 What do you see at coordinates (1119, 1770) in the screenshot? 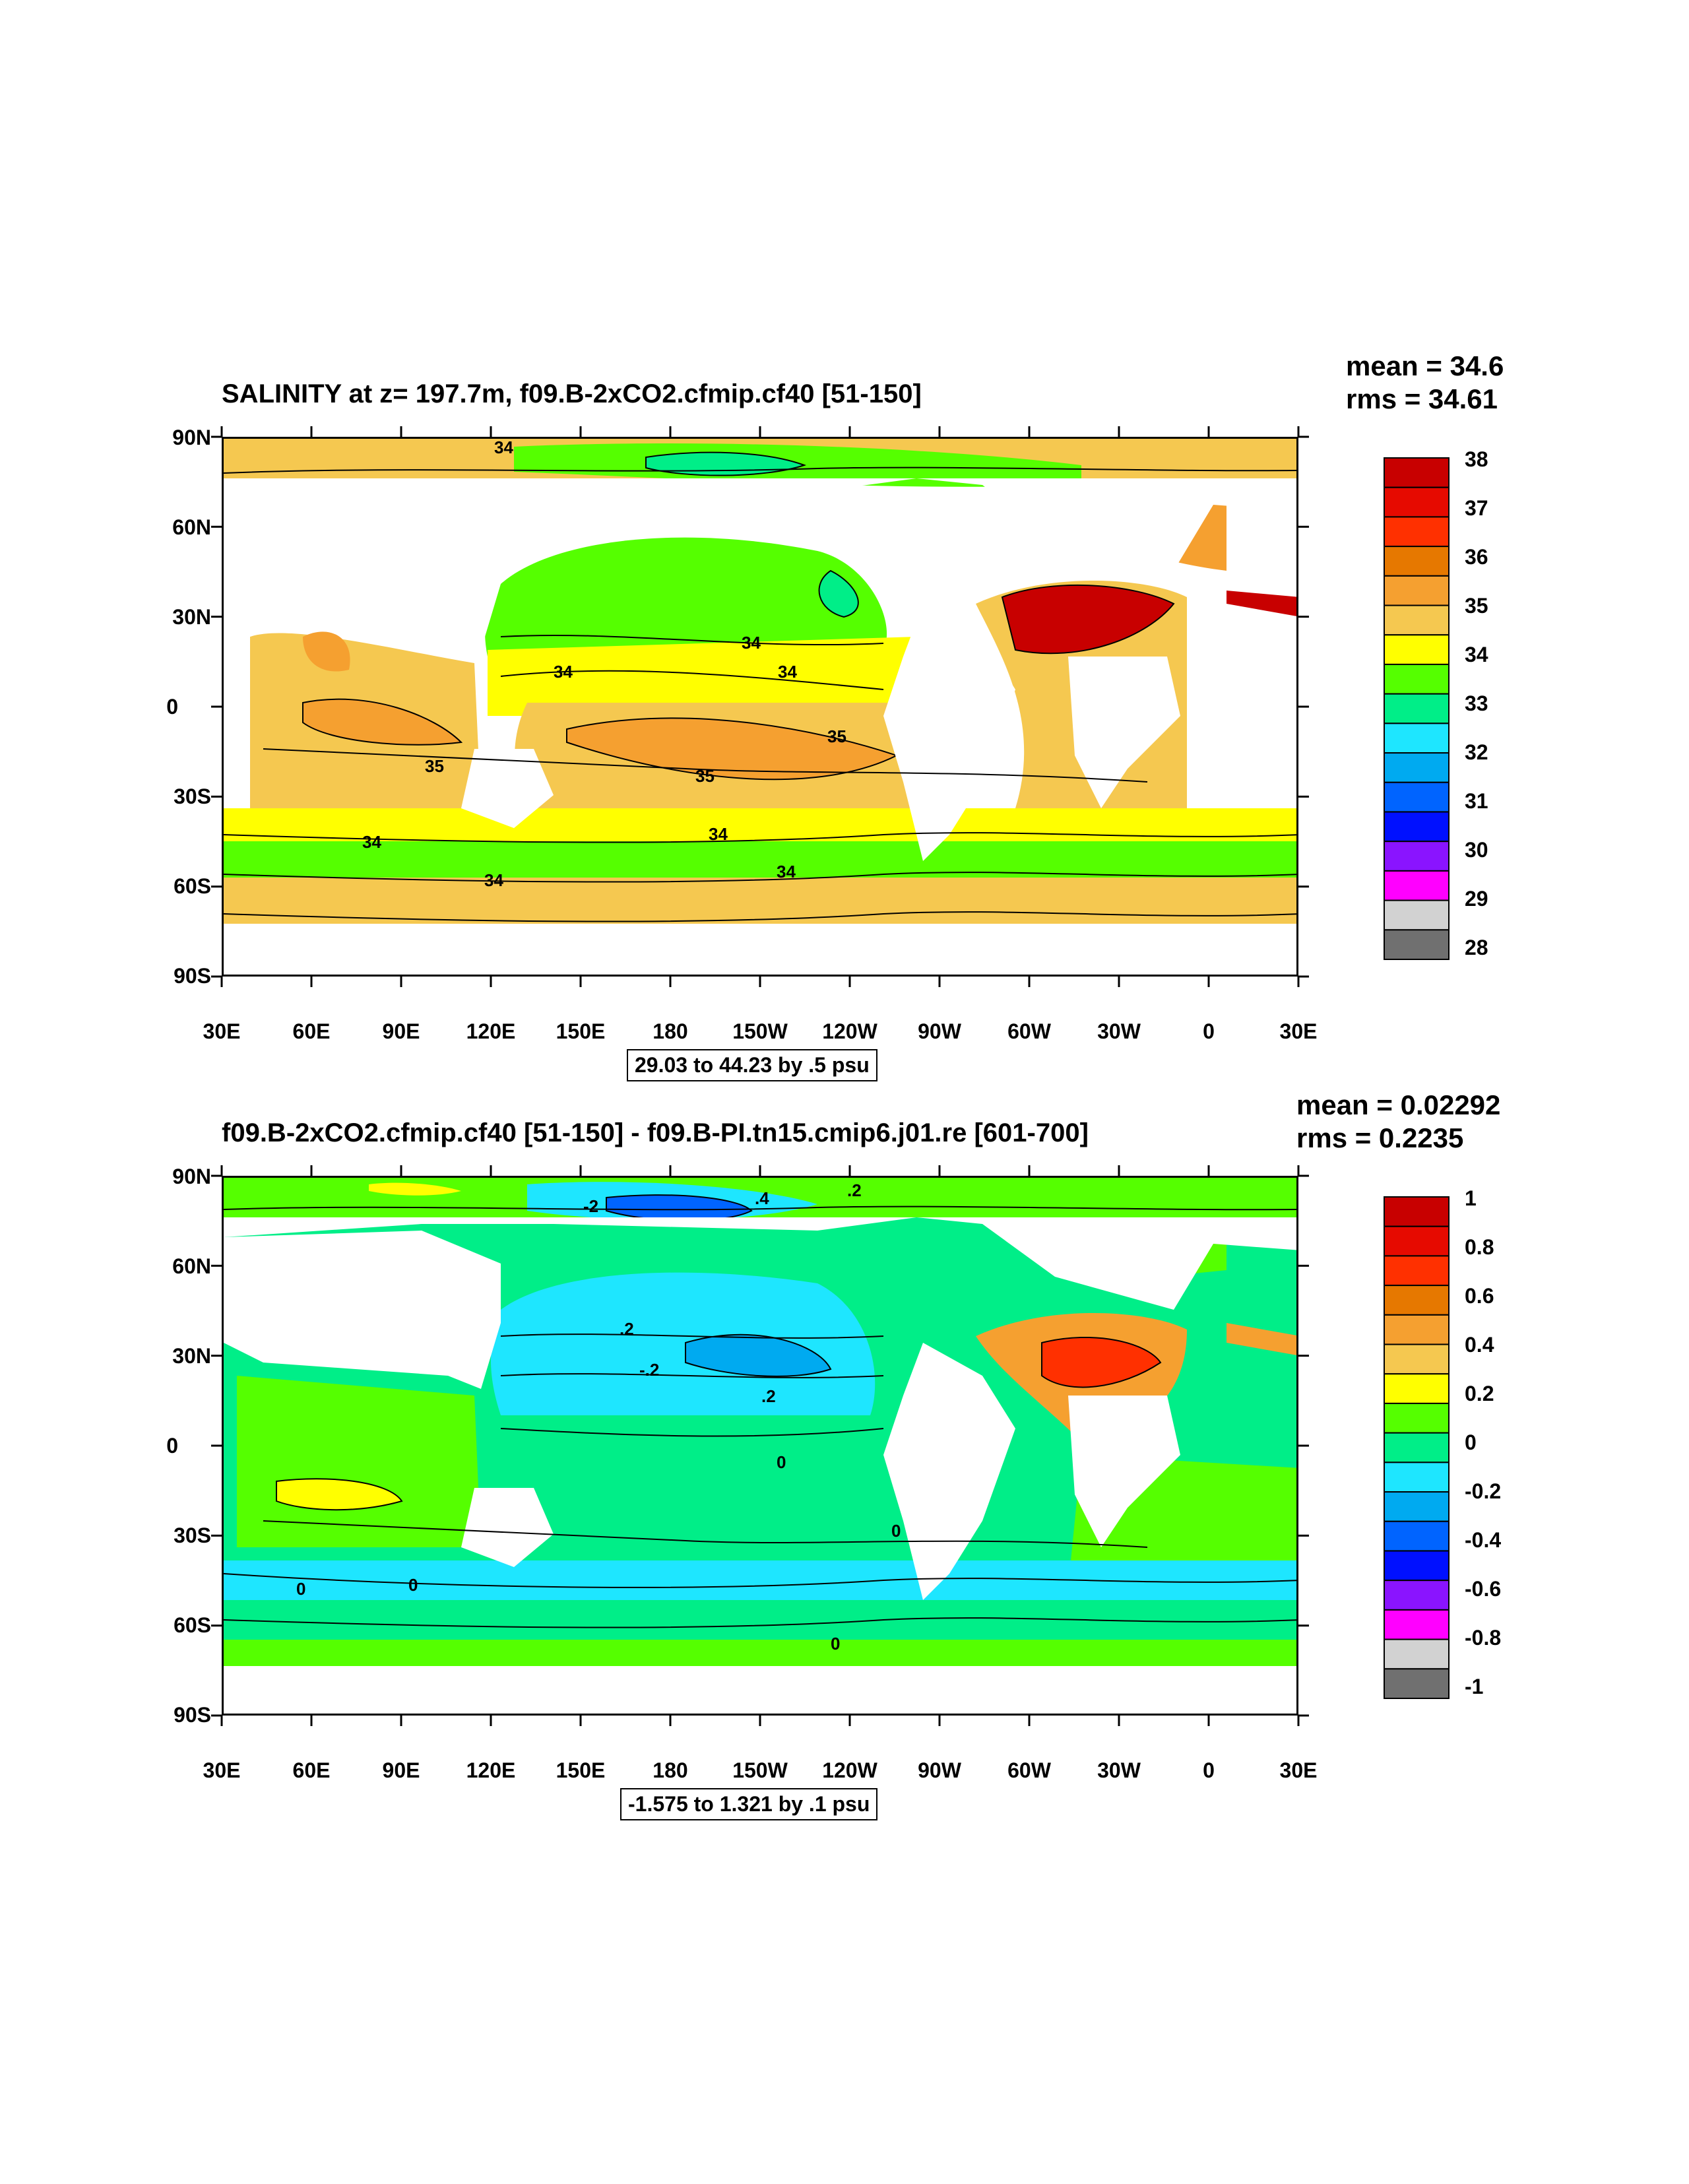
I see `lon-label: 30W` at bounding box center [1119, 1770].